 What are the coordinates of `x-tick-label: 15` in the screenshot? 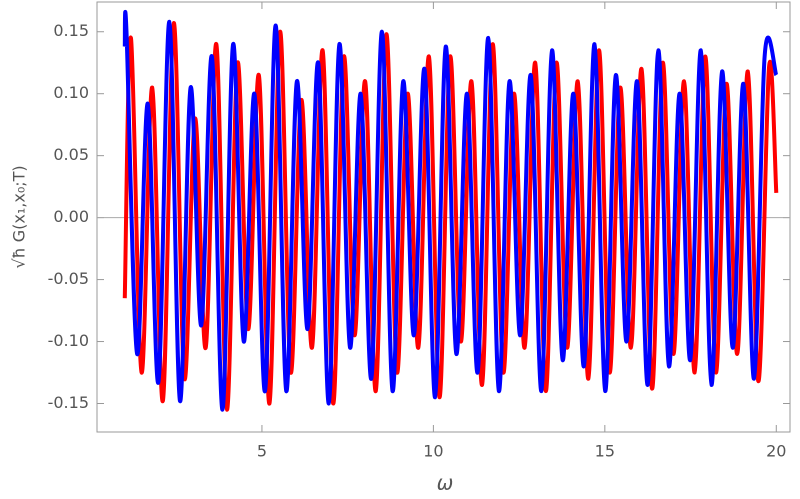 It's located at (605, 451).